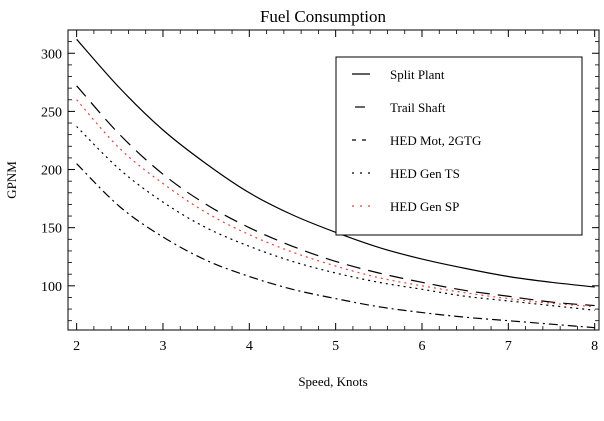  What do you see at coordinates (425, 173) in the screenshot?
I see `legend-label-4: HED Gen TS` at bounding box center [425, 173].